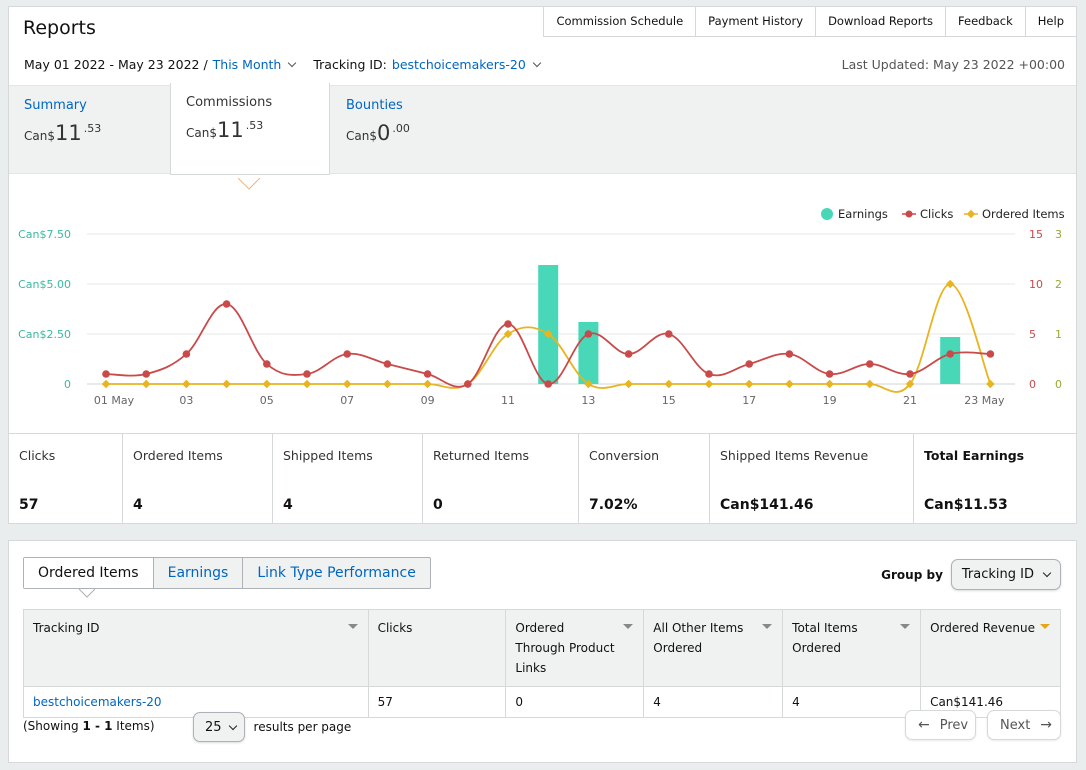  I want to click on arrow-left-icon: ←, so click(924, 725).